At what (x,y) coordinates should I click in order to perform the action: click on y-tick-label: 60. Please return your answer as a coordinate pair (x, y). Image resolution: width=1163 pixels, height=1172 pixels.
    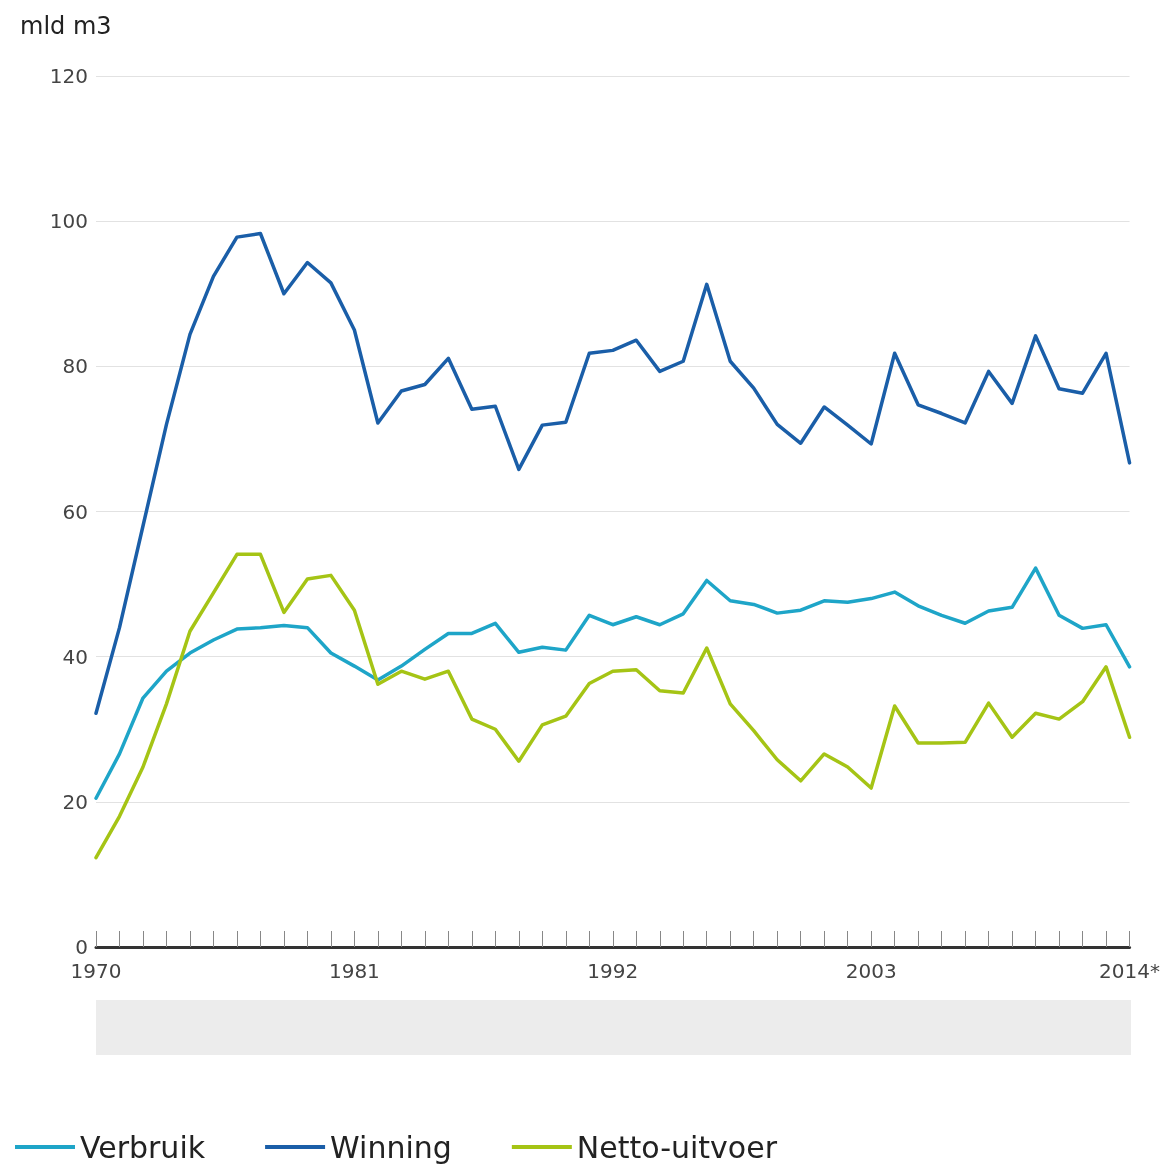
    Looking at the image, I should click on (75, 511).